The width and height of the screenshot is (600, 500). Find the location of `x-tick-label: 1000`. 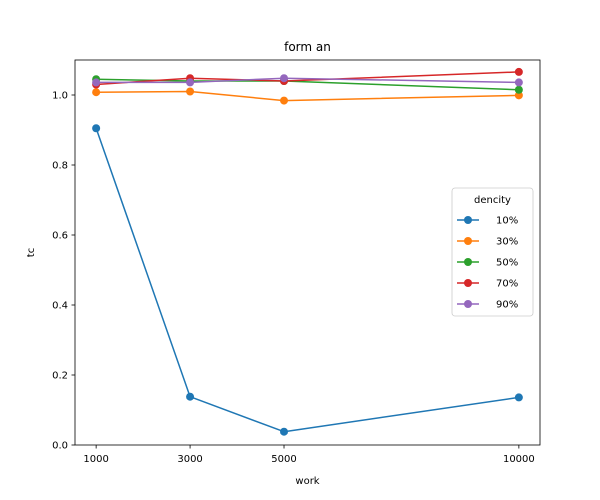

x-tick-label: 1000 is located at coordinates (95, 459).